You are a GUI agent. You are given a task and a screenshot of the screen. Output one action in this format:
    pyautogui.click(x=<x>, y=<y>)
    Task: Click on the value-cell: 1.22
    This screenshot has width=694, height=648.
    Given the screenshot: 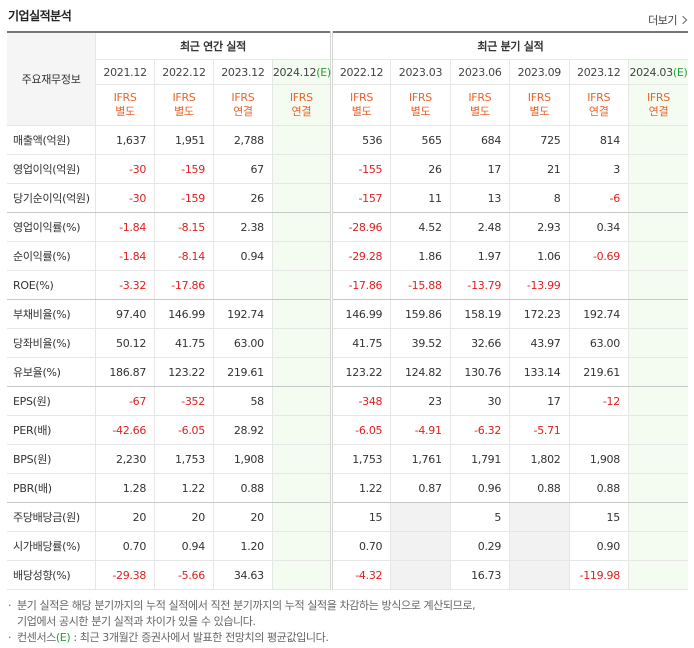 What is the action you would take?
    pyautogui.click(x=184, y=488)
    